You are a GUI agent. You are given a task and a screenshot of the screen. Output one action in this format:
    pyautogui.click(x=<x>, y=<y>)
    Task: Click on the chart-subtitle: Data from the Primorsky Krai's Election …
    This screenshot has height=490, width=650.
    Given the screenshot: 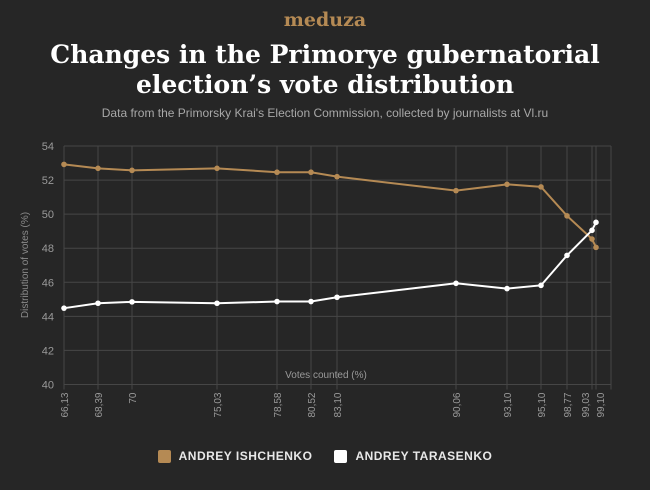 What is the action you would take?
    pyautogui.click(x=325, y=113)
    